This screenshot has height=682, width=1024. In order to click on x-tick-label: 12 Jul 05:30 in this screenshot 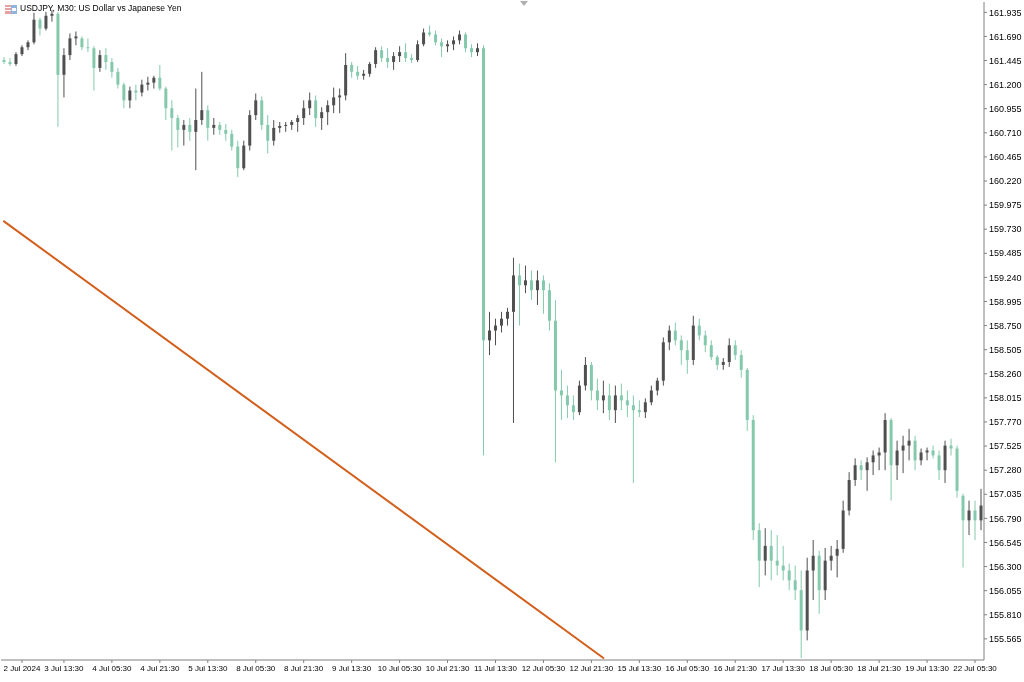, I will do `click(543, 668)`.